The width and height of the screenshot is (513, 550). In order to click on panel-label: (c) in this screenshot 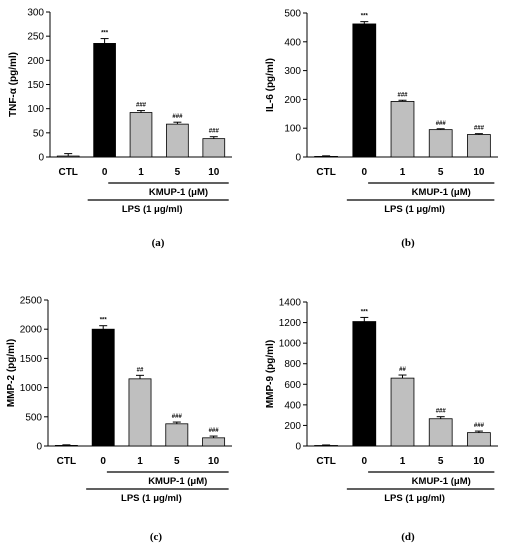, I will do `click(156, 537)`.